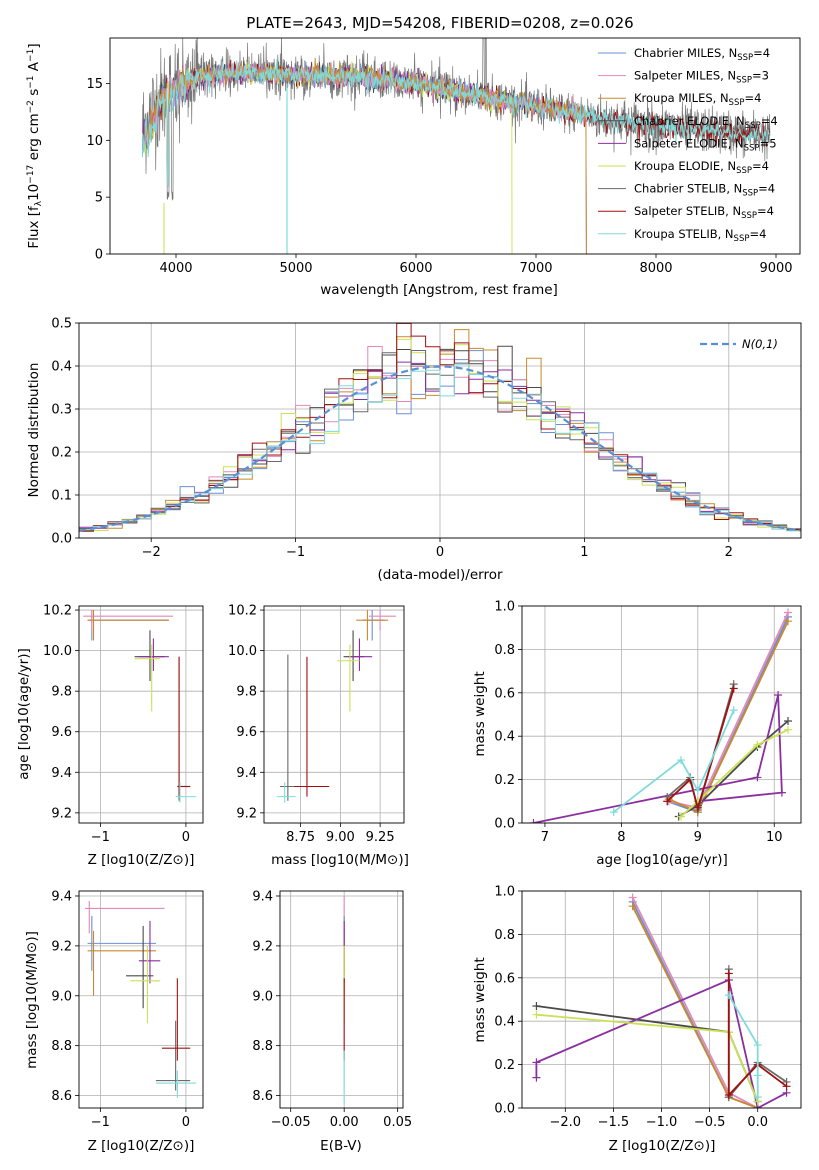  I want to click on x-tick-label: 0.00, so click(344, 1122).